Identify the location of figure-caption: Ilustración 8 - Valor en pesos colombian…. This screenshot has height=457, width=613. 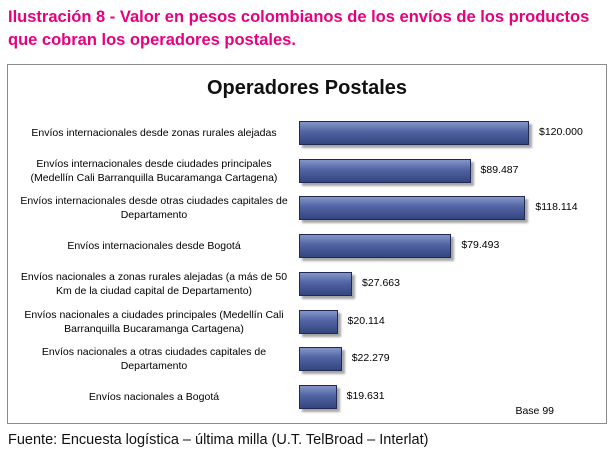
(307, 29).